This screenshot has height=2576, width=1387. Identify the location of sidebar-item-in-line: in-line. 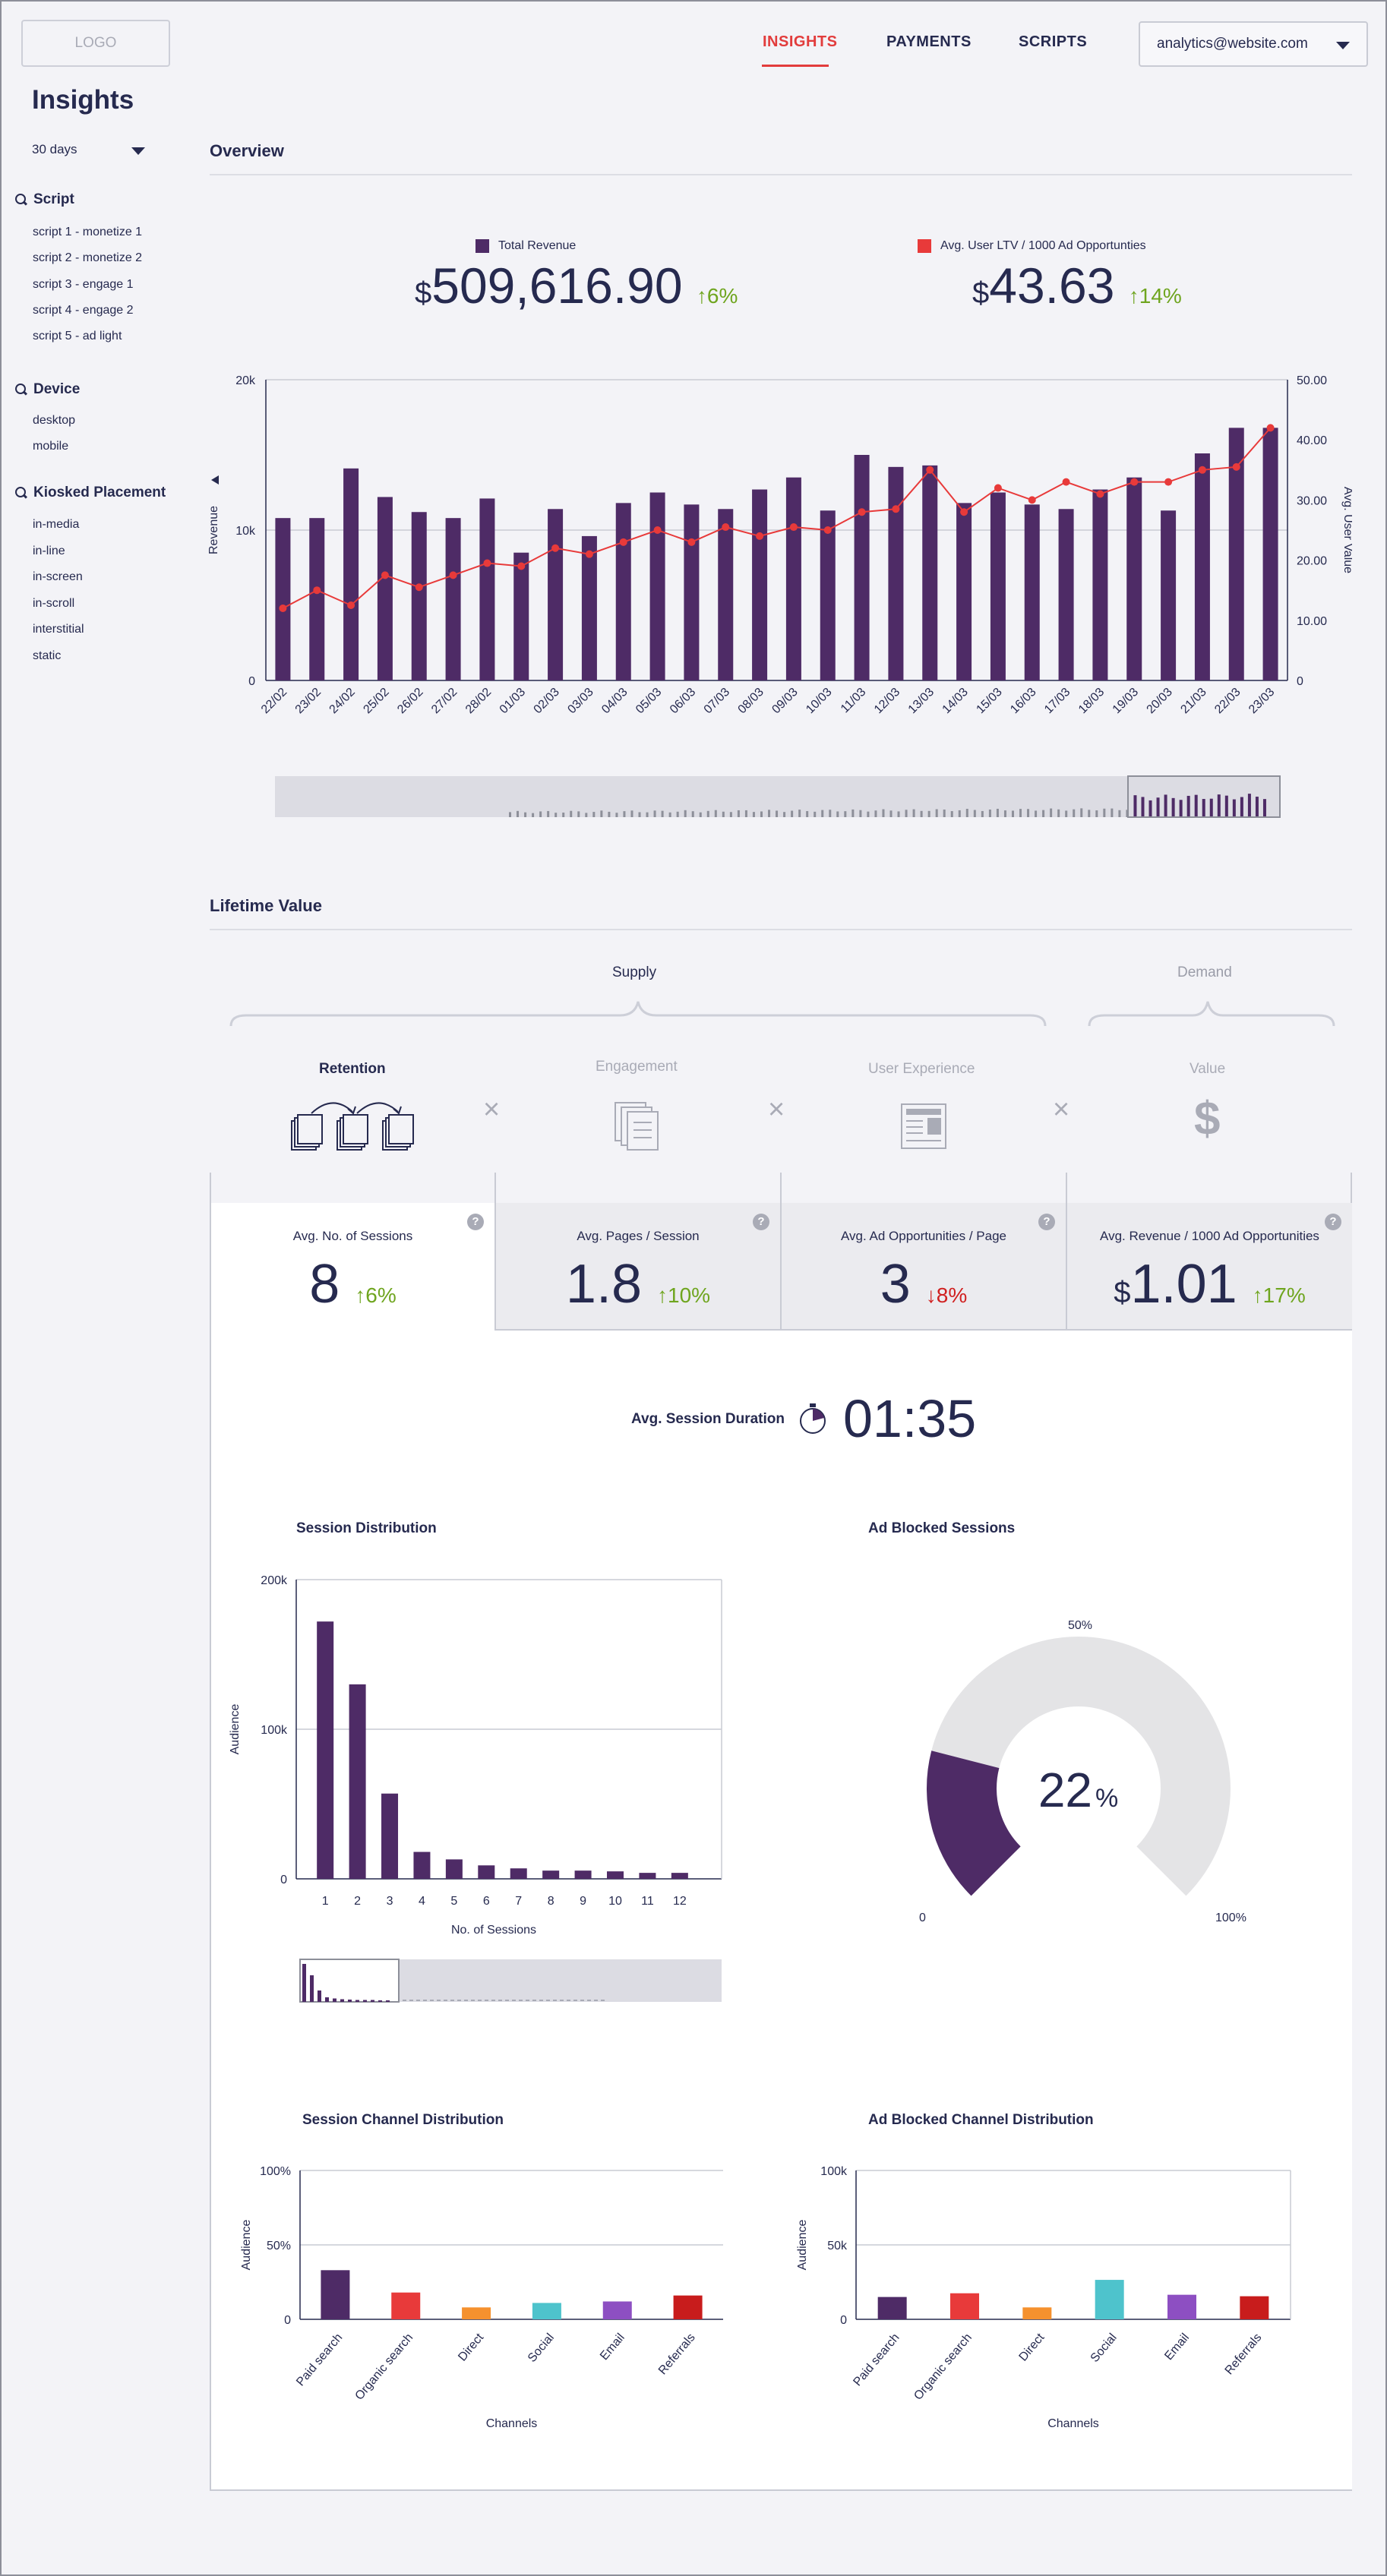
(49, 551).